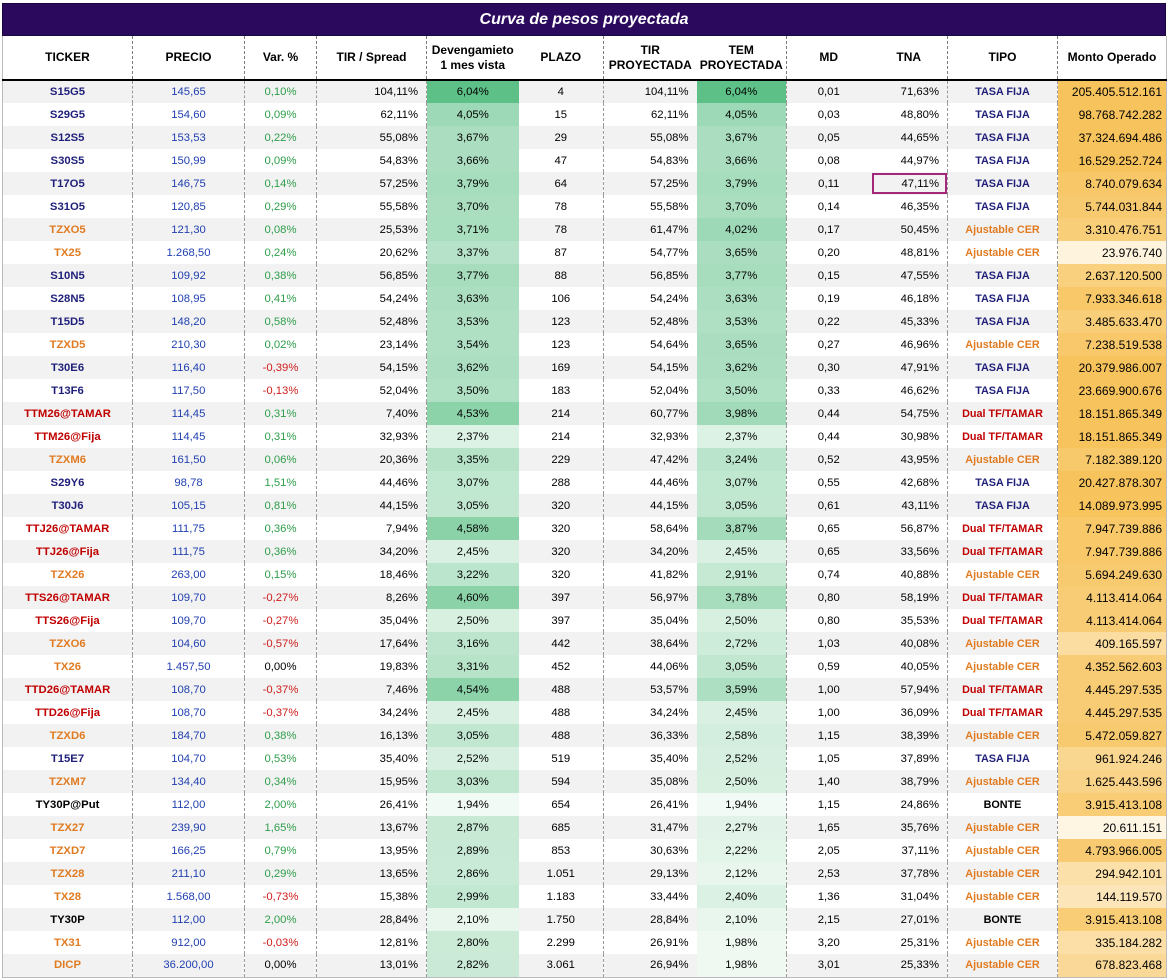 Image resolution: width=1169 pixels, height=978 pixels. What do you see at coordinates (188, 321) in the screenshot?
I see `cell-precio: 148,20` at bounding box center [188, 321].